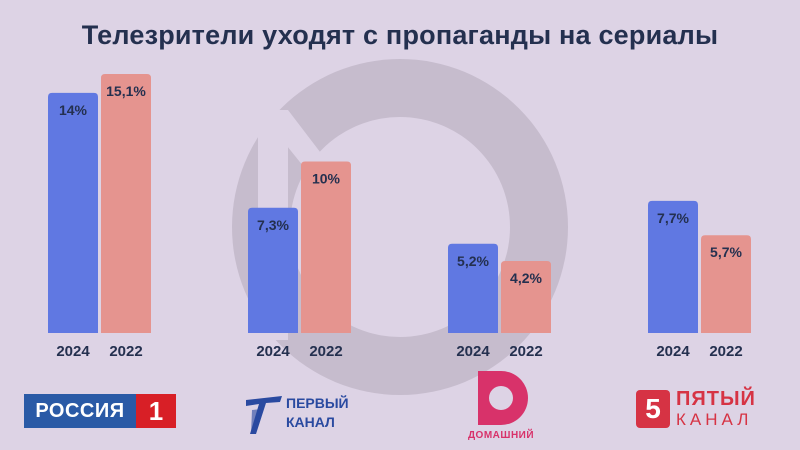 Image resolution: width=800 pixels, height=450 pixels. Describe the element at coordinates (273, 225) in the screenshot. I see `bar-value-label: 7,3%` at that location.